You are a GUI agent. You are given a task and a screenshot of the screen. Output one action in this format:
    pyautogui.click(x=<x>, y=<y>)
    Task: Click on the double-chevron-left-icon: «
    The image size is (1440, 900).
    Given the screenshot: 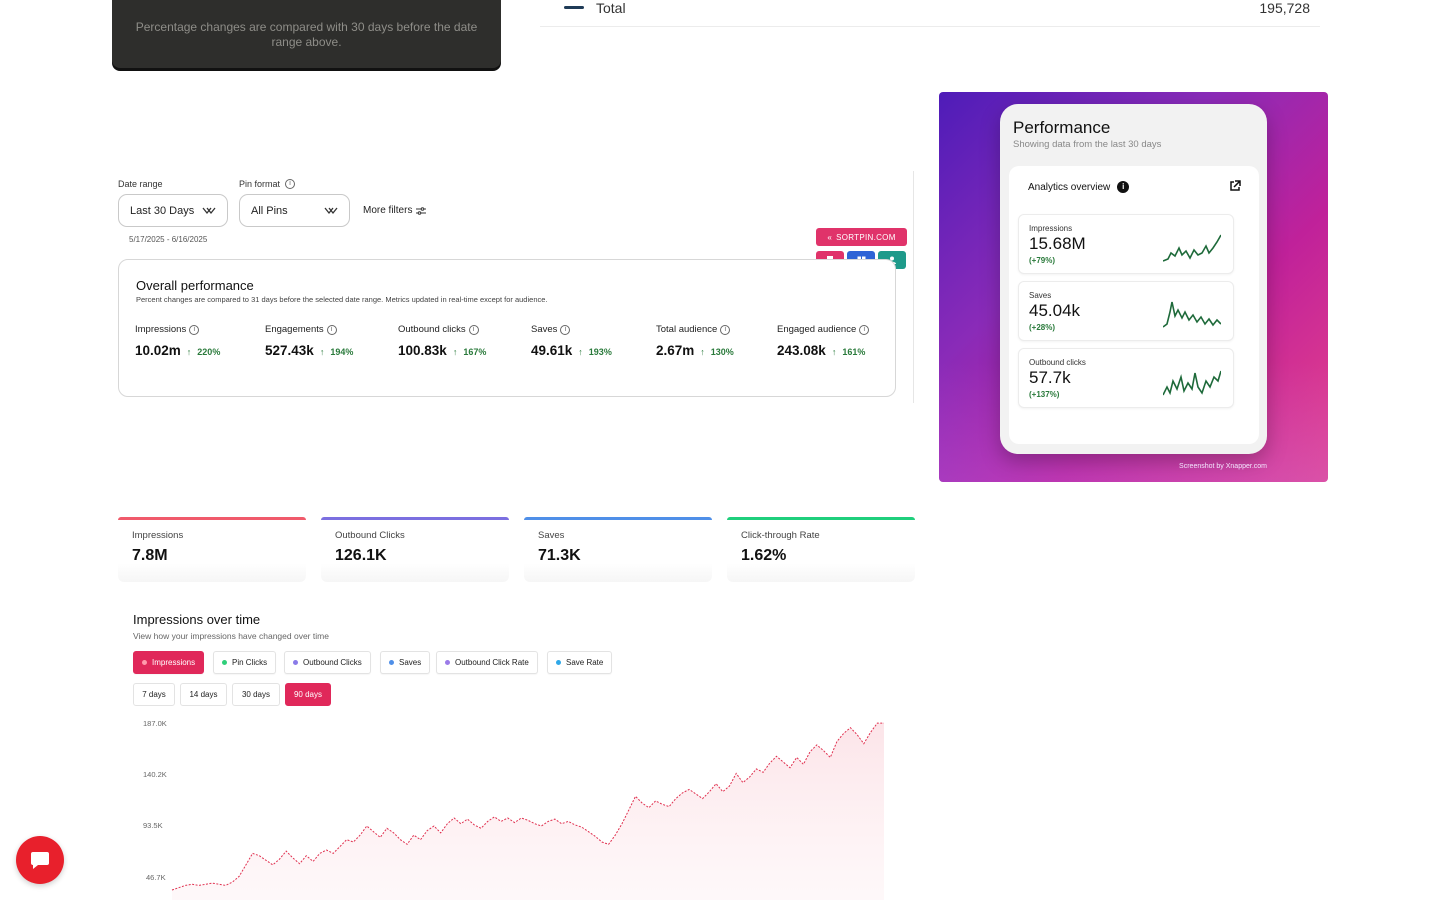 What is the action you would take?
    pyautogui.click(x=830, y=237)
    